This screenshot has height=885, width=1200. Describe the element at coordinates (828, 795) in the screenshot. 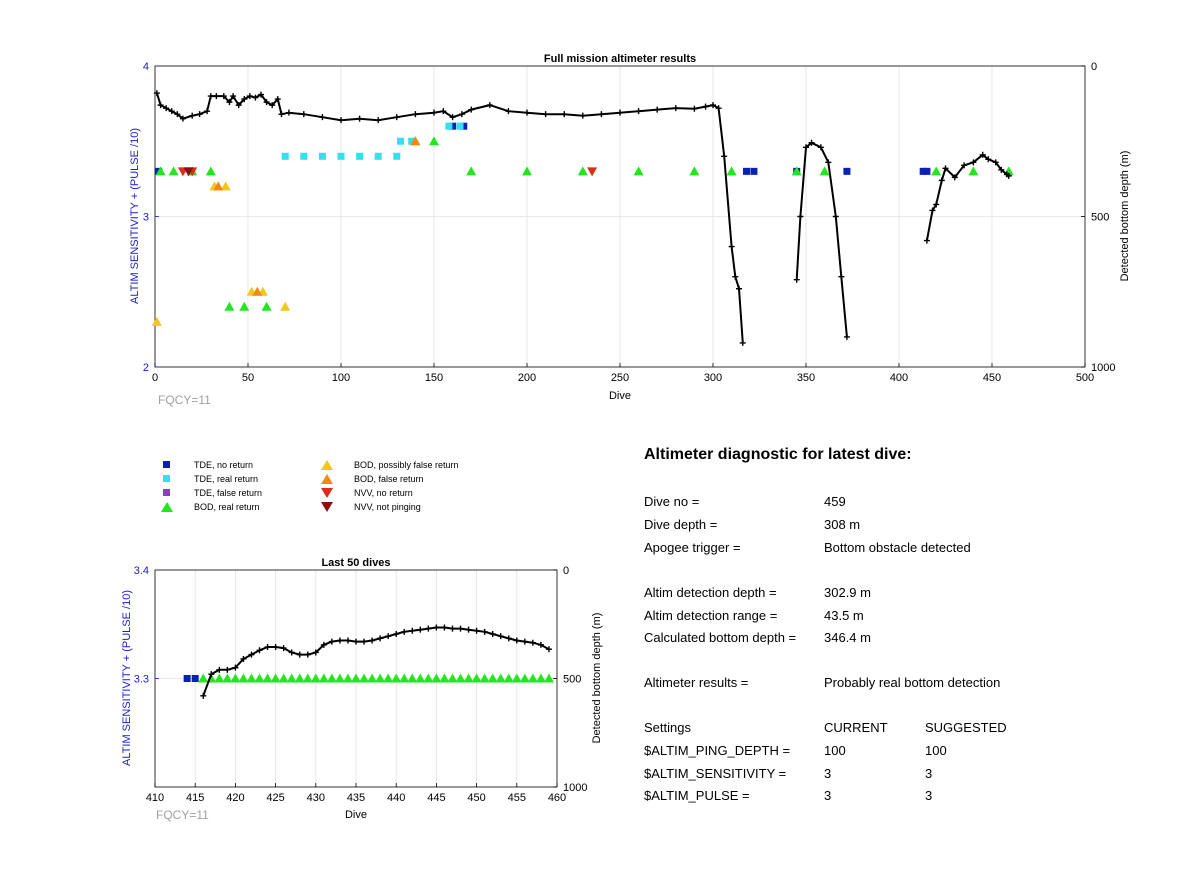

I see `settings-current: 3` at that location.